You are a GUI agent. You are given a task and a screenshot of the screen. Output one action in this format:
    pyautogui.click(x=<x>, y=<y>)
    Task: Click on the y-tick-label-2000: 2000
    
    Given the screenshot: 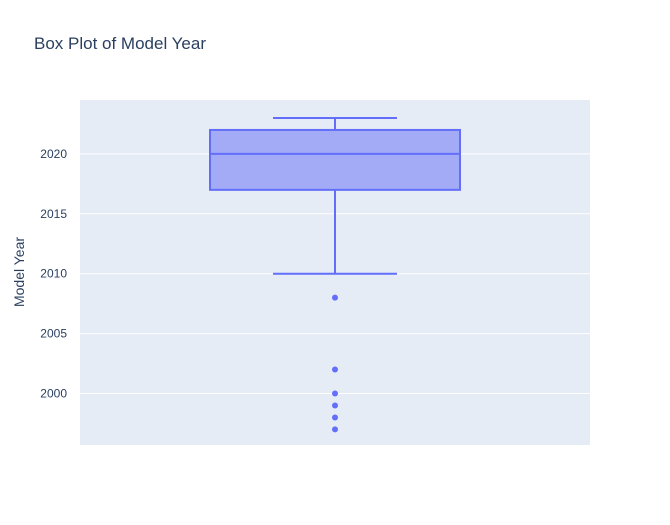 What is the action you would take?
    pyautogui.click(x=53, y=393)
    